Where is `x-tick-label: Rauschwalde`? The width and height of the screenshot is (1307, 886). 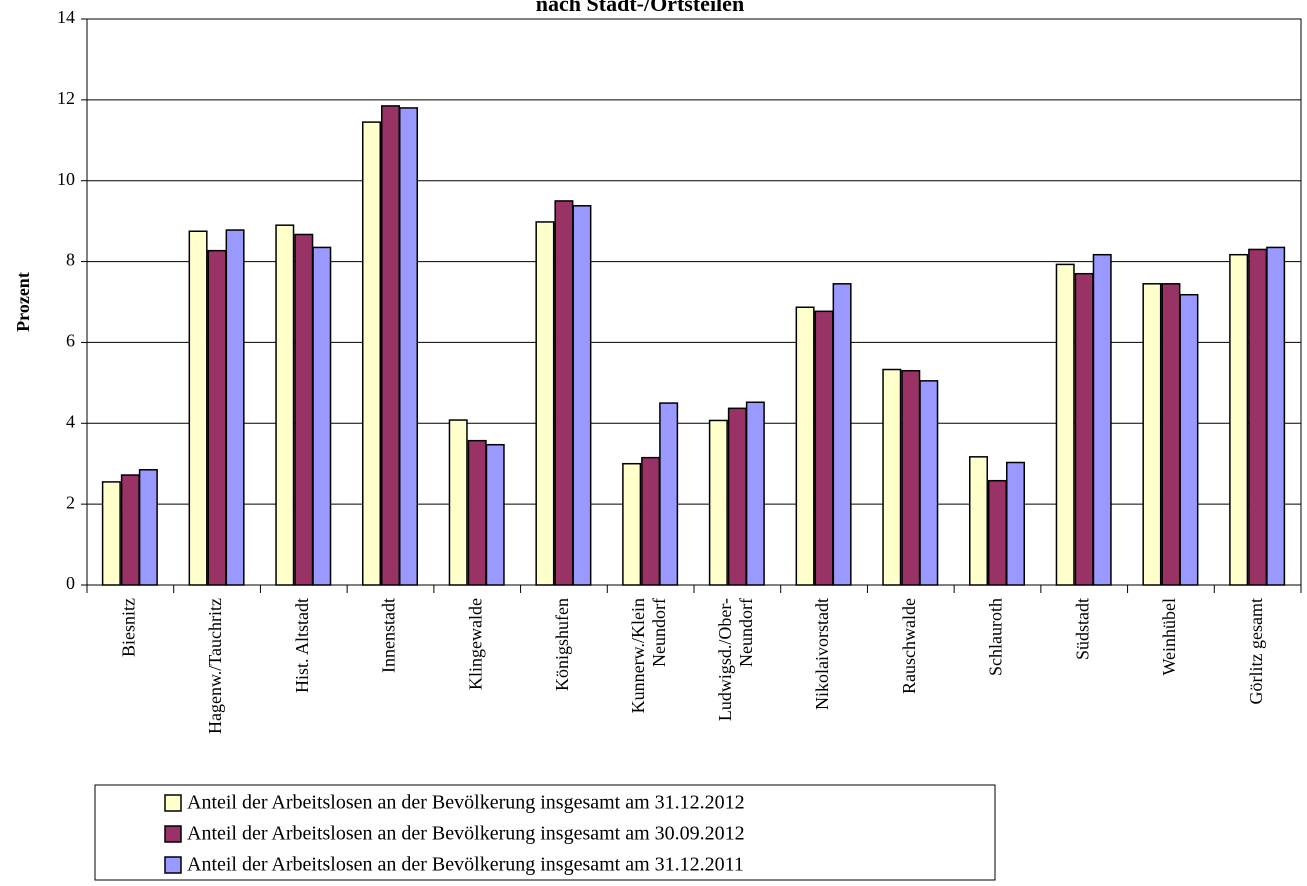 x-tick-label: Rauschwalde is located at coordinates (909, 646).